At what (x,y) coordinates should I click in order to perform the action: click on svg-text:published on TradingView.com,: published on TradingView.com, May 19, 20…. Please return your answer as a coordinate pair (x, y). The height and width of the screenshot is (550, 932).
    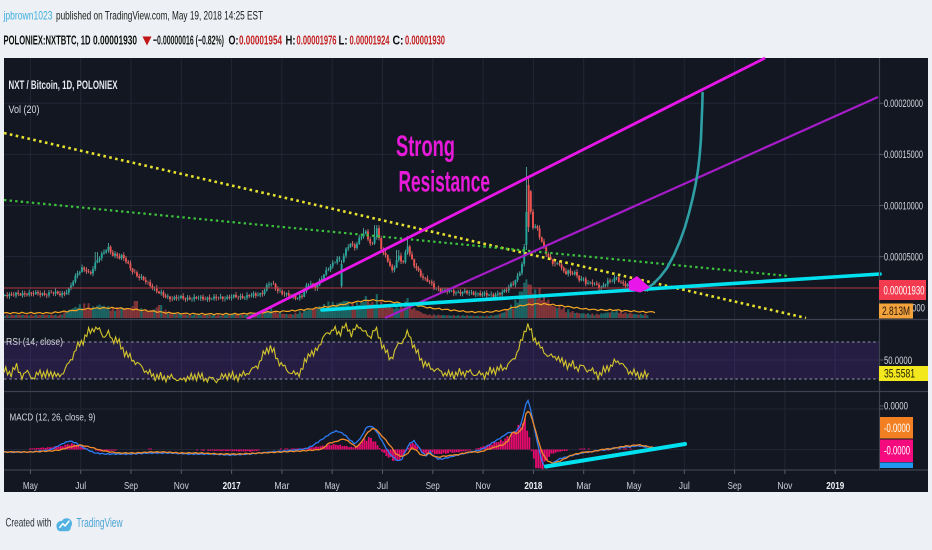
    Looking at the image, I should click on (159, 16).